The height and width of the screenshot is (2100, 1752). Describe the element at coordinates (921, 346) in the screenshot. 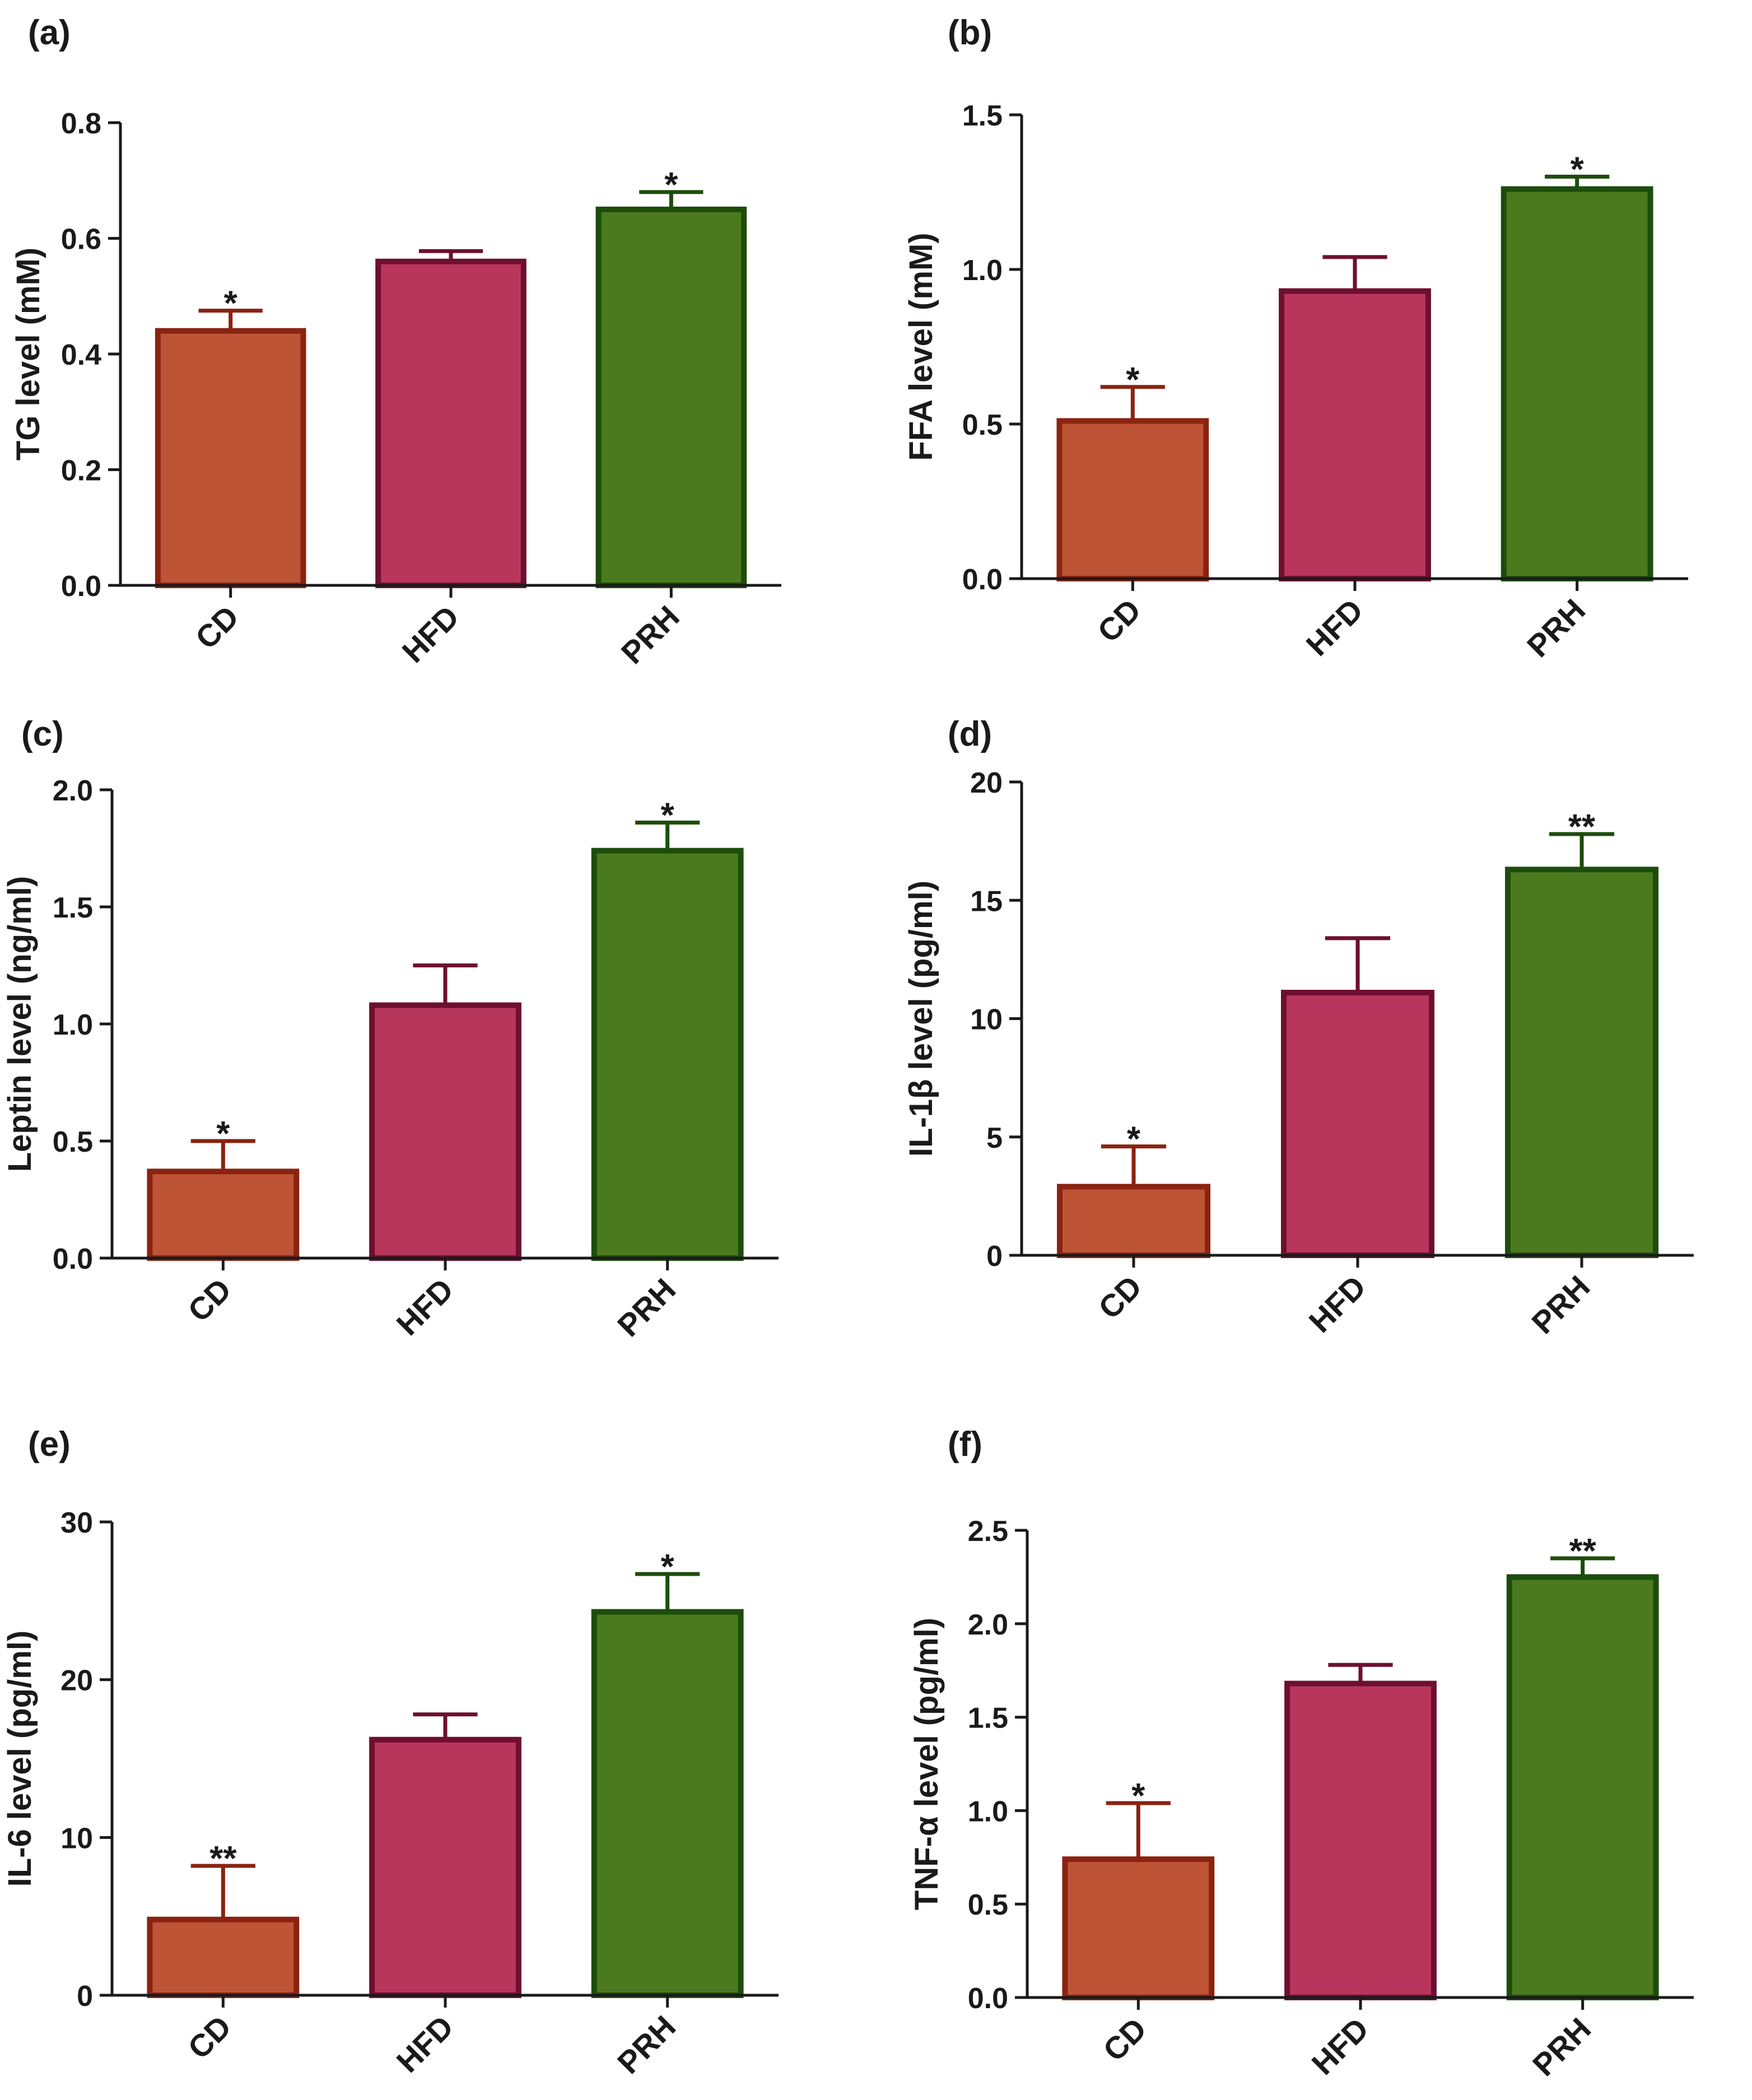

I see `y-axis-label: FFA level (mM)` at that location.